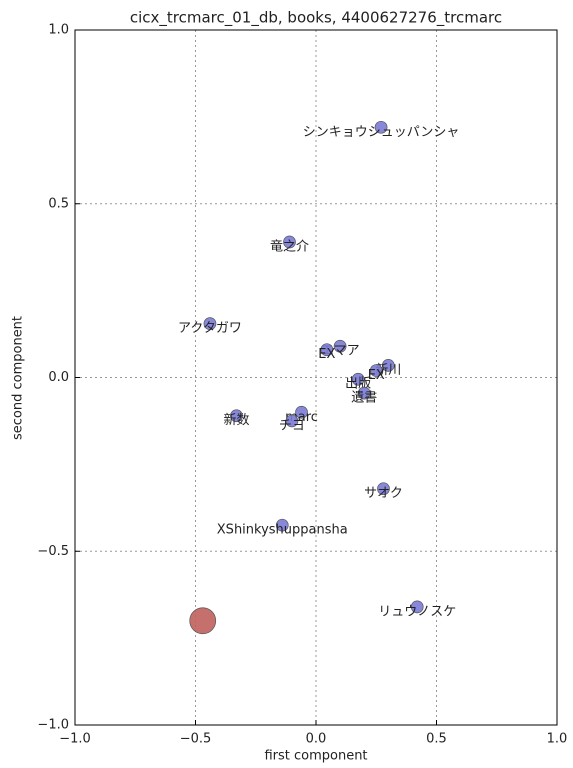  What do you see at coordinates (53, 551) in the screenshot?
I see `y-tick-label: −0.5` at bounding box center [53, 551].